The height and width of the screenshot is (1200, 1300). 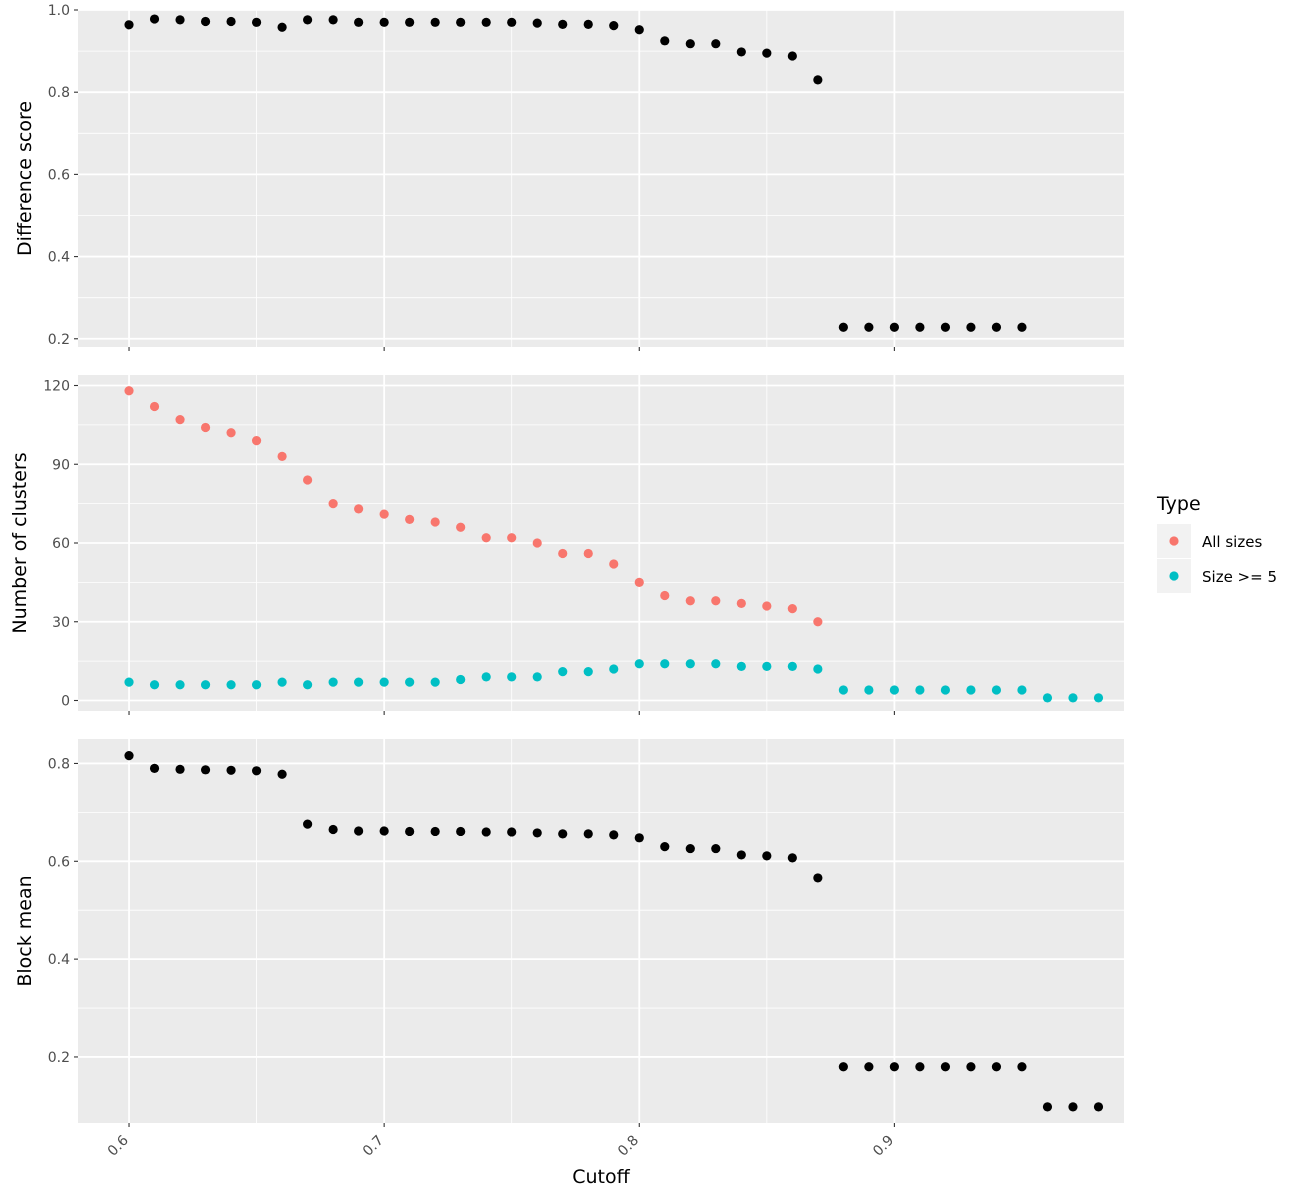 What do you see at coordinates (63, 911) in the screenshot?
I see `y-axis: 0.2 0.4 0.6 0.8` at bounding box center [63, 911].